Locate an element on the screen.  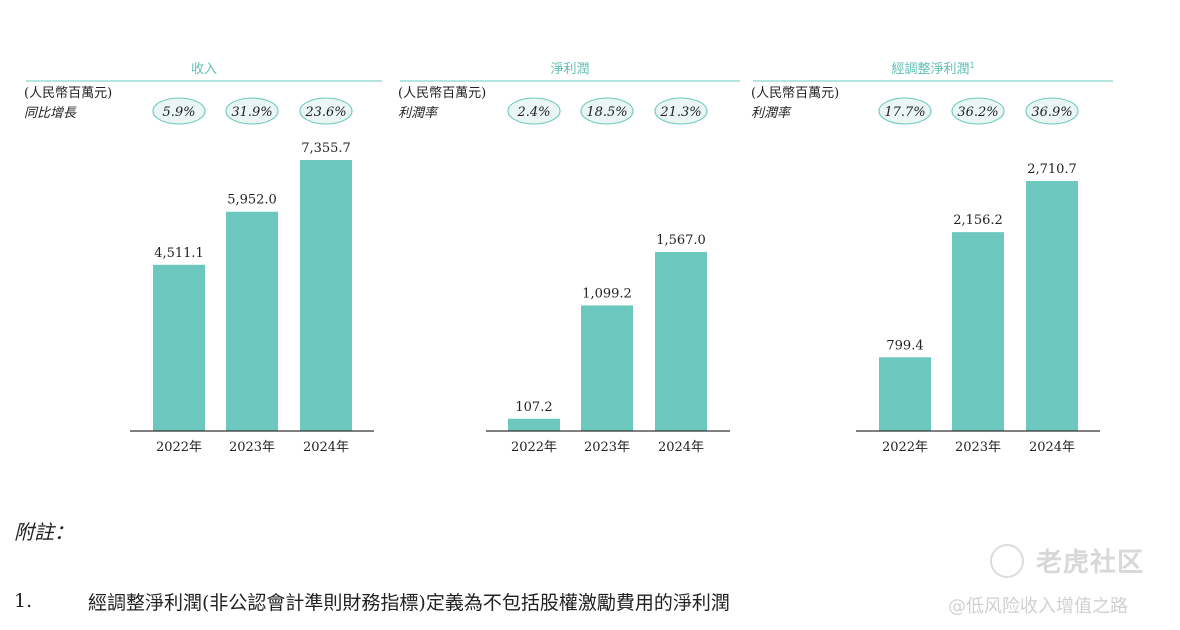
tiger-logo-icon is located at coordinates (1007, 561).